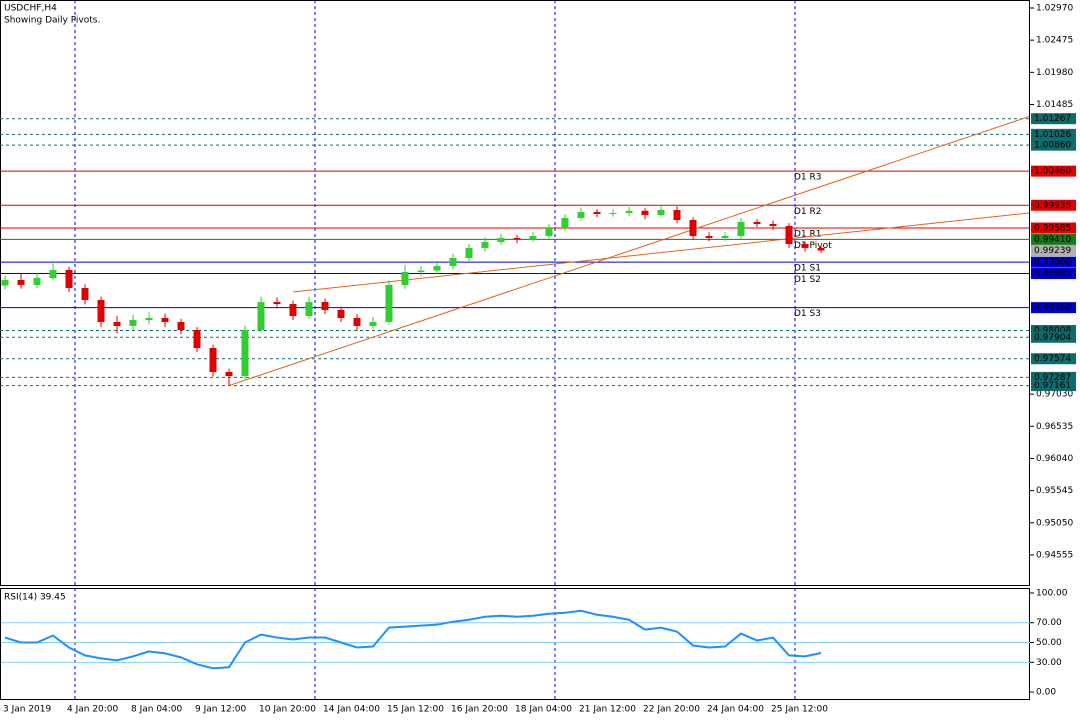  I want to click on x-tick-label: 14 Jan 04:00, so click(351, 710).